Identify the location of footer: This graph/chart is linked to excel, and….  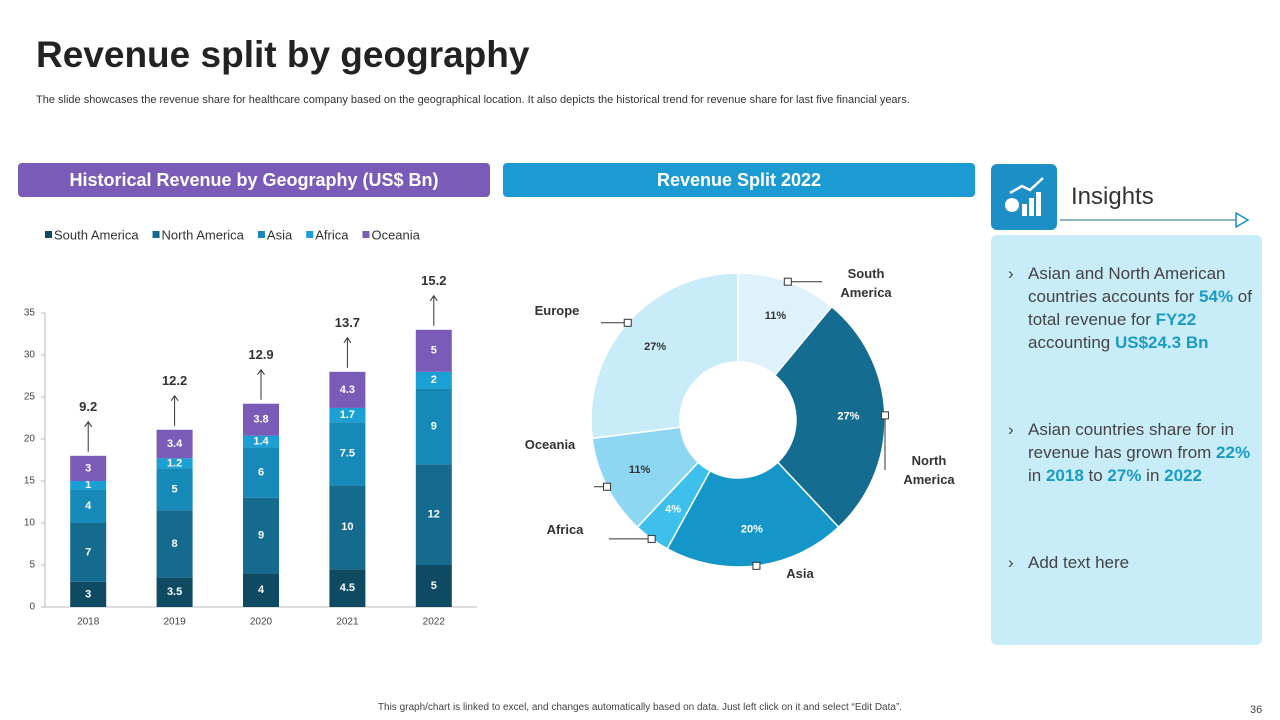
(640, 707).